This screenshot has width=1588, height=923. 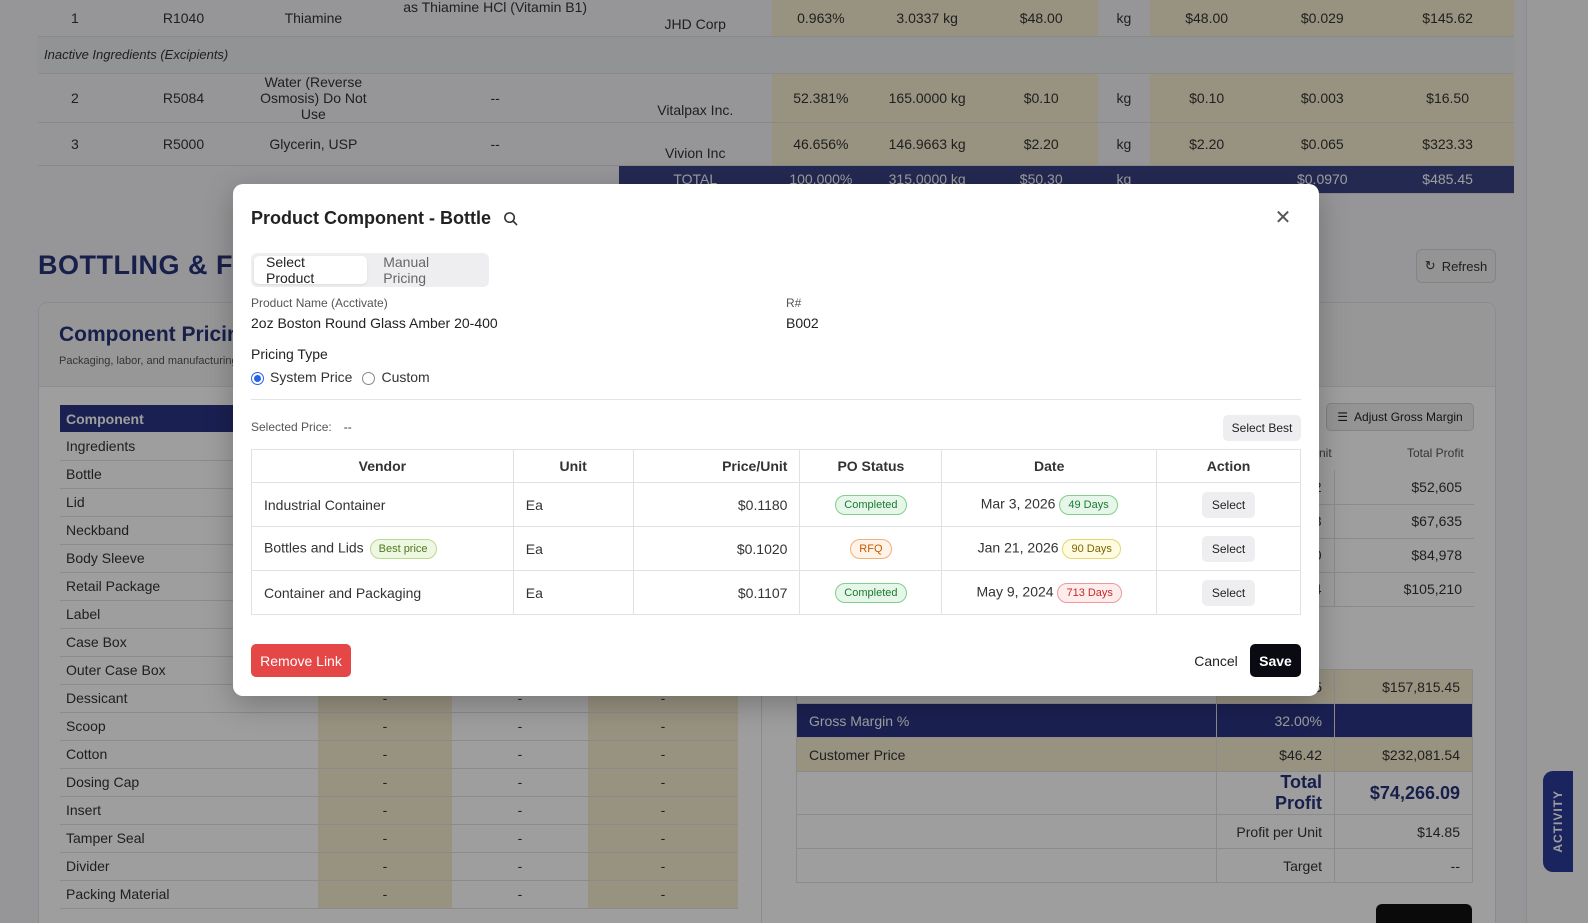 What do you see at coordinates (1089, 592) in the screenshot?
I see `age-badge: 713 Days` at bounding box center [1089, 592].